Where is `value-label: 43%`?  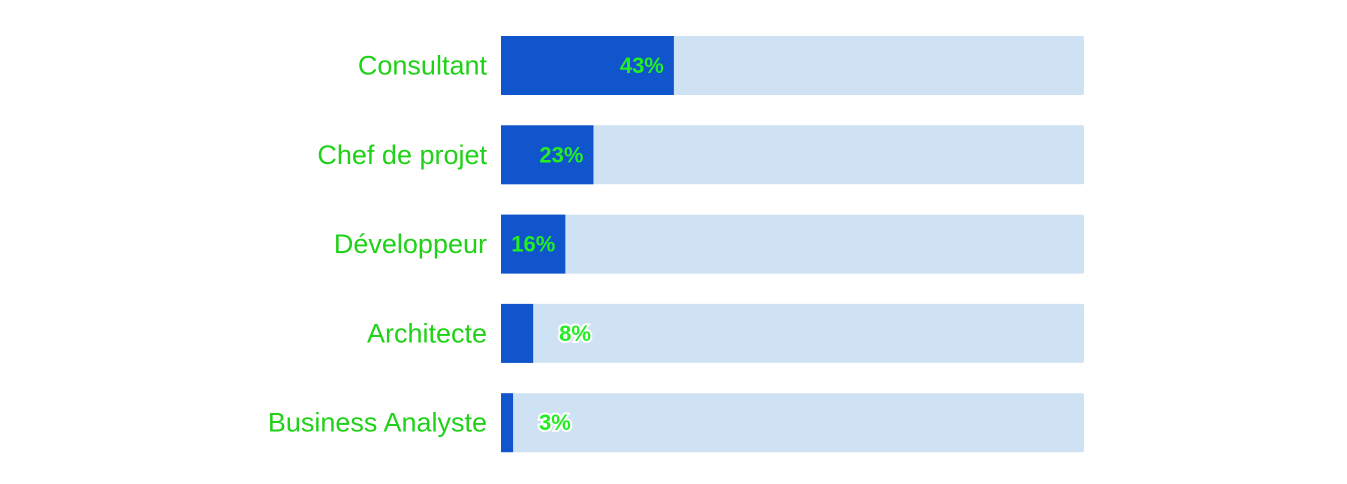
value-label: 43% is located at coordinates (642, 65).